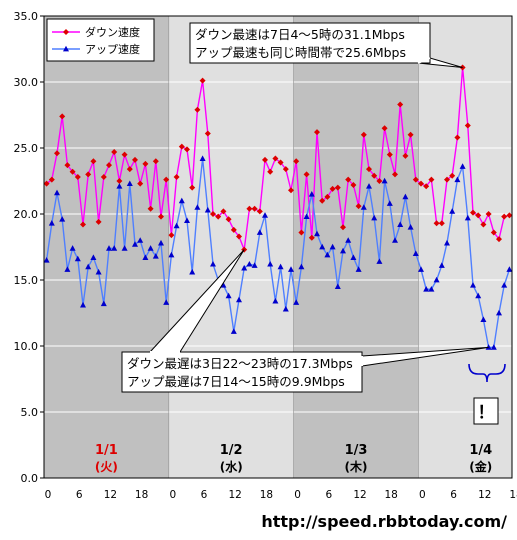  Describe the element at coordinates (240, 363) in the screenshot. I see `annotation-slowest-line1: ダウン最遅は3日22～23時の17.3Mbps` at that location.